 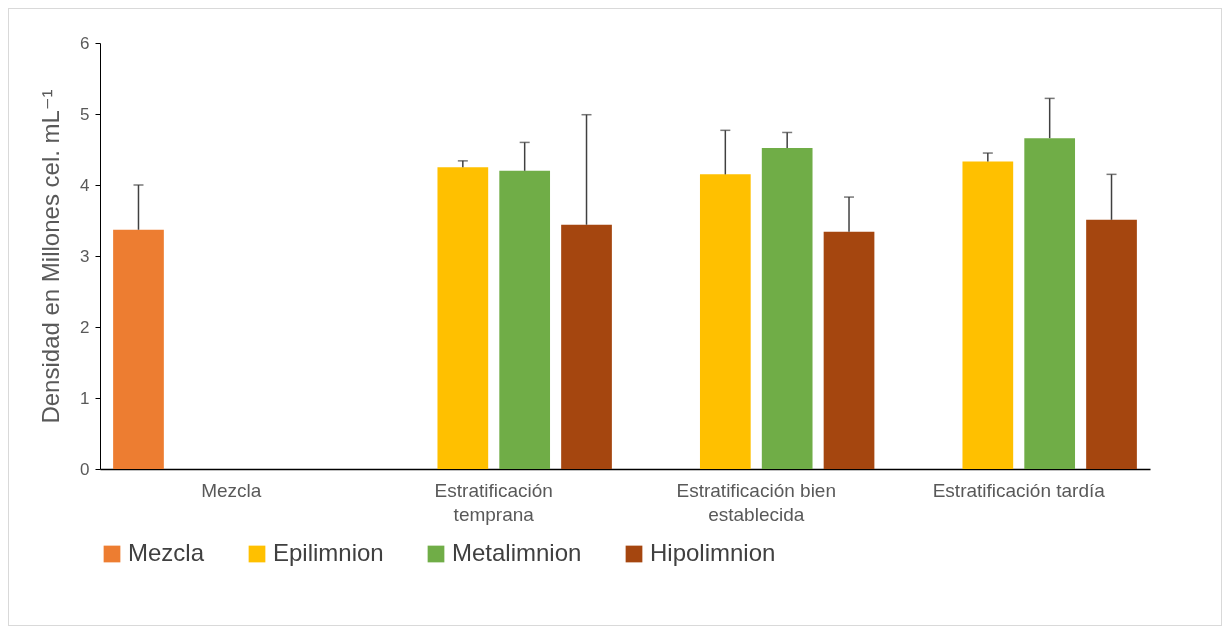 What do you see at coordinates (1019, 490) in the screenshot?
I see `x-tick-label: Estratificación tardía` at bounding box center [1019, 490].